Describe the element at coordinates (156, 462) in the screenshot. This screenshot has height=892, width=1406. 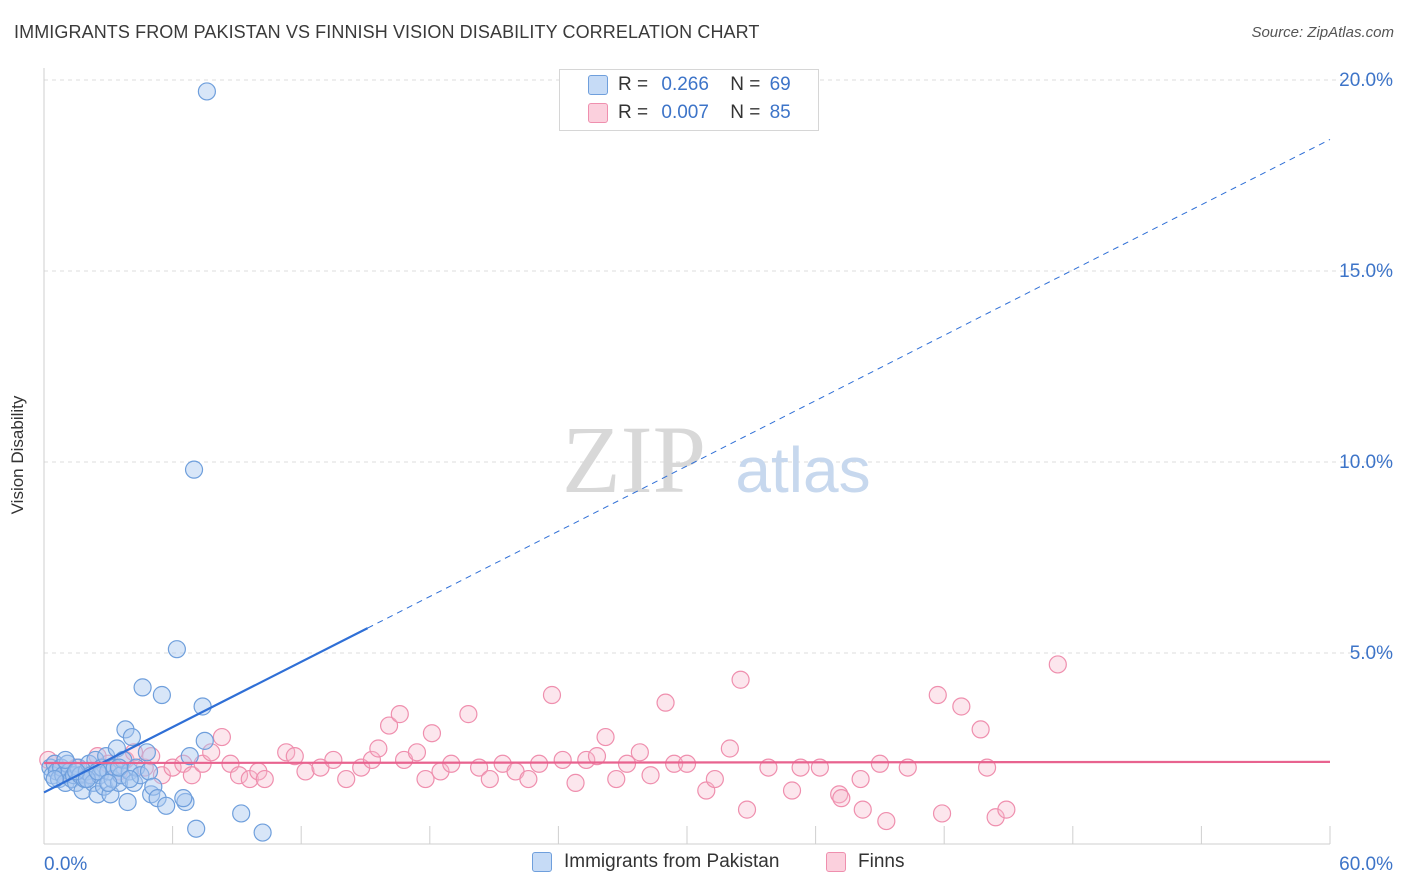
I see `pakistan-points` at that location.